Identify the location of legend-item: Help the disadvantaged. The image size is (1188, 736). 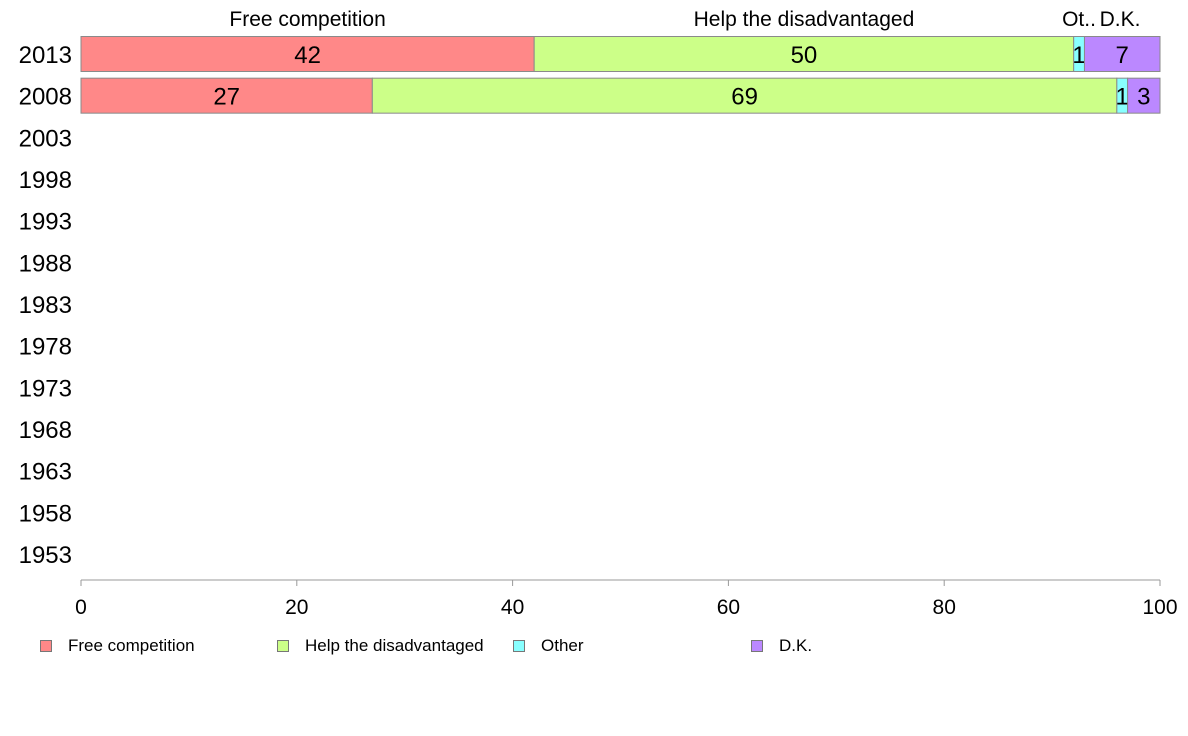
(380, 646).